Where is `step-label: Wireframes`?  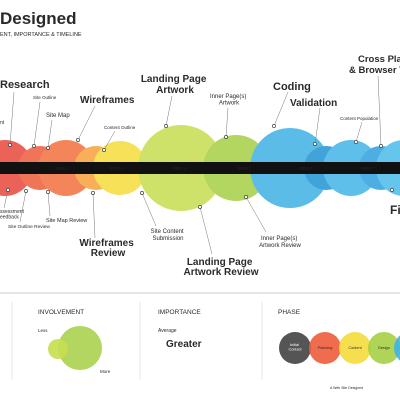
step-label: Wireframes is located at coordinates (107, 100).